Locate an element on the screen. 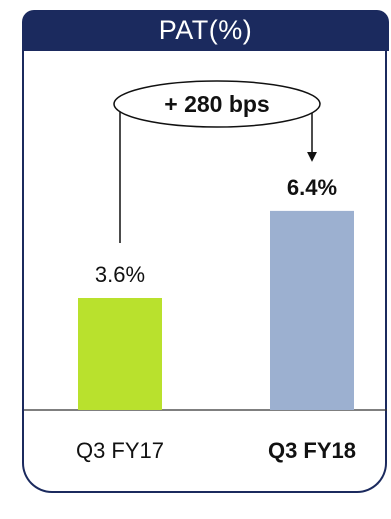  bar-q3-fy18 is located at coordinates (312, 310).